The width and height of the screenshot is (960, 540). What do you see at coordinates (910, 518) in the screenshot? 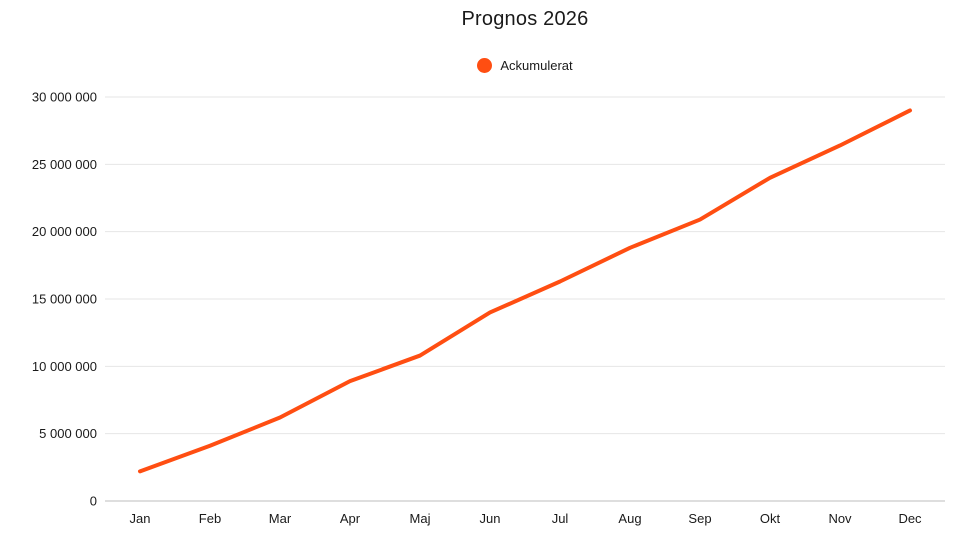
I see `x-axis-tick-label: Dec` at bounding box center [910, 518].